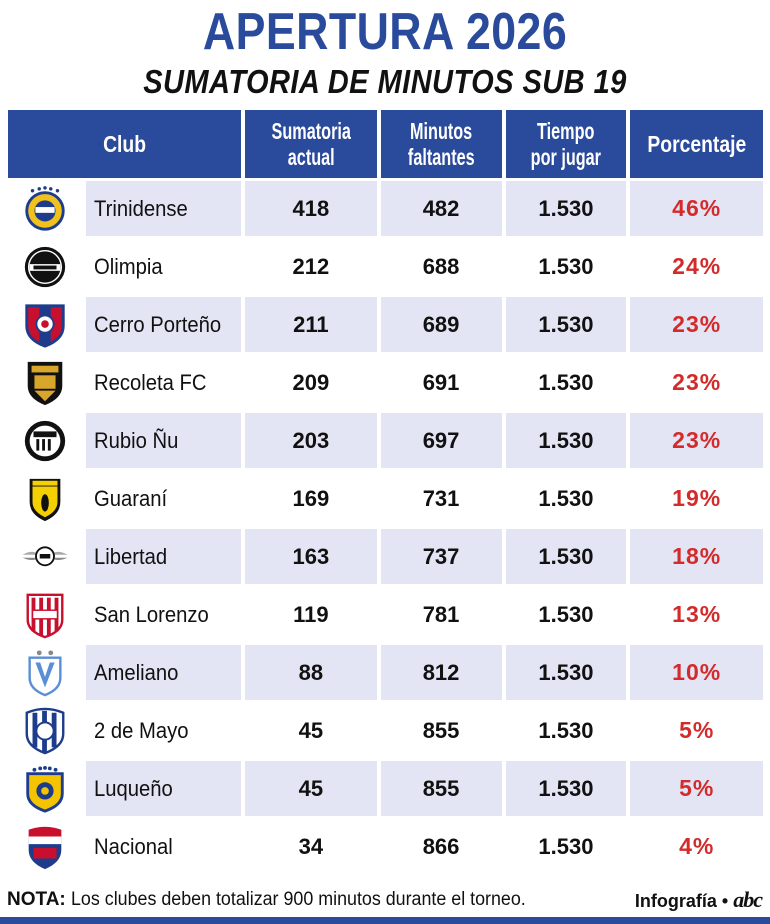 The image size is (770, 924). Describe the element at coordinates (385, 208) in the screenshot. I see `table-row: Trinidense 418 482 1.530 46%` at that location.